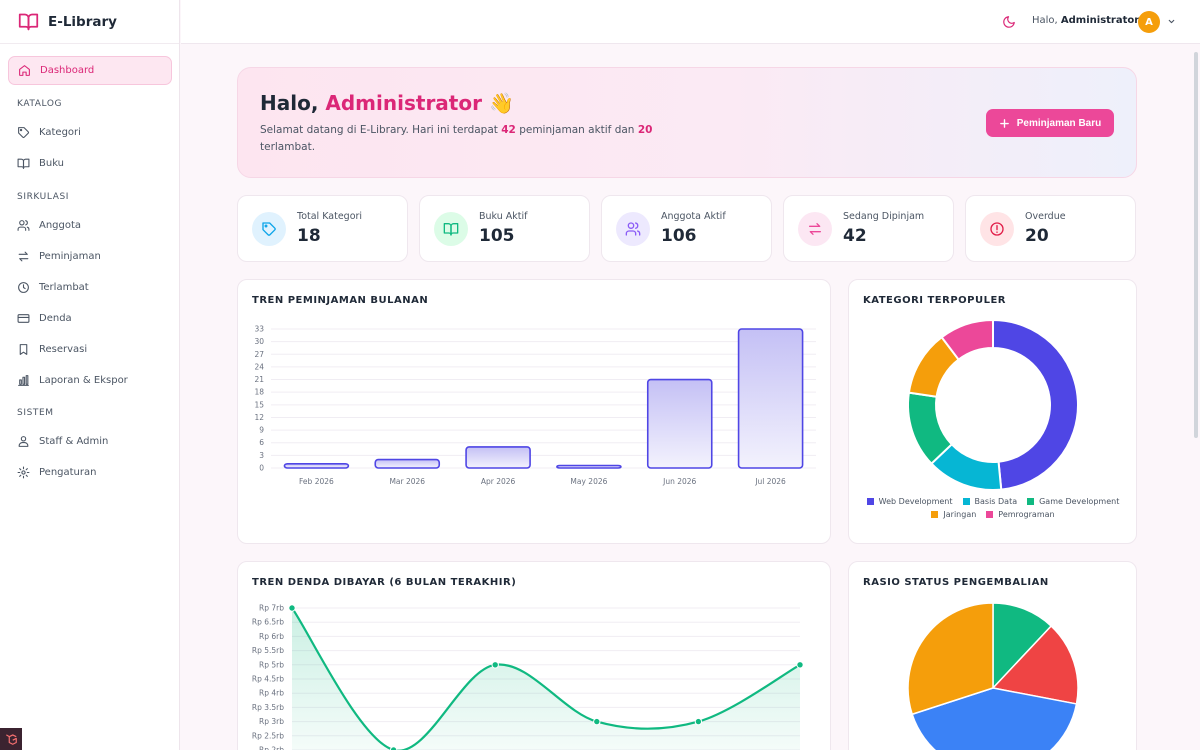 This screenshot has width=1200, height=750. Describe the element at coordinates (393, 748) in the screenshot. I see `data-point` at that location.